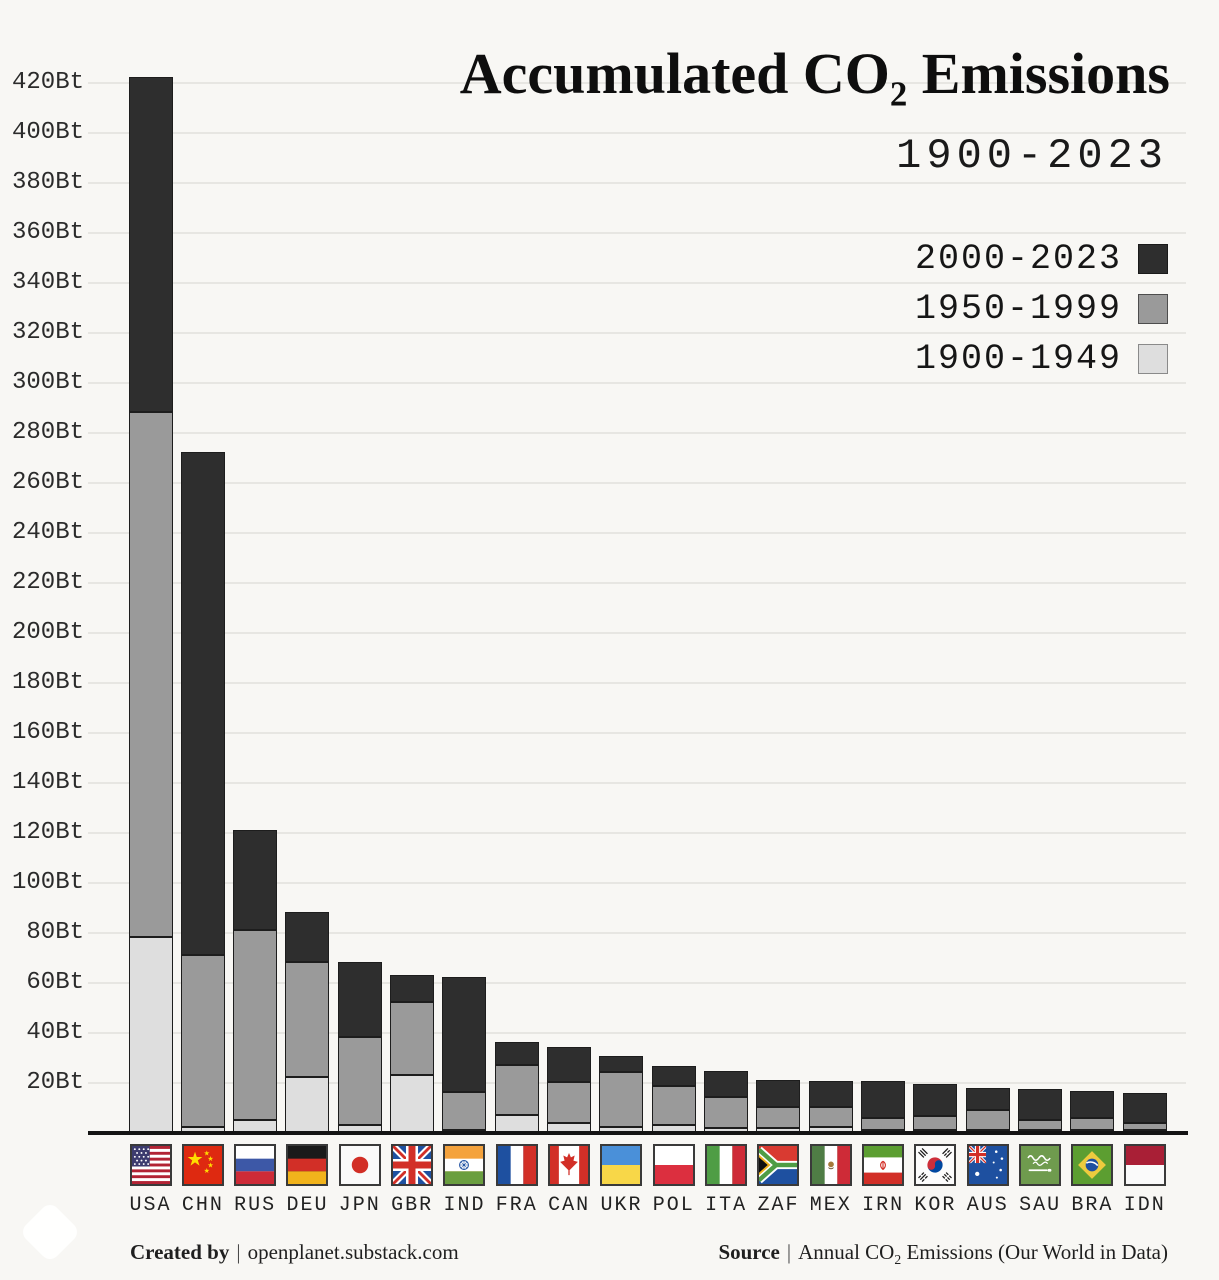  I want to click on bar-can, so click(569, 1089).